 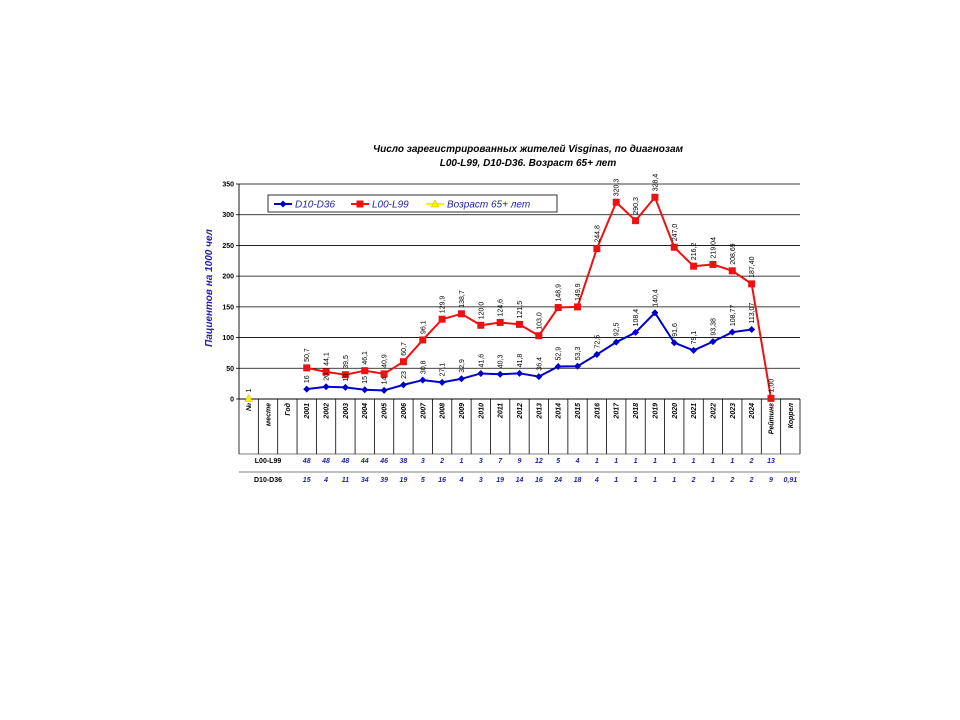 What do you see at coordinates (559, 411) in the screenshot?
I see `x-tick-label: 2014` at bounding box center [559, 411].